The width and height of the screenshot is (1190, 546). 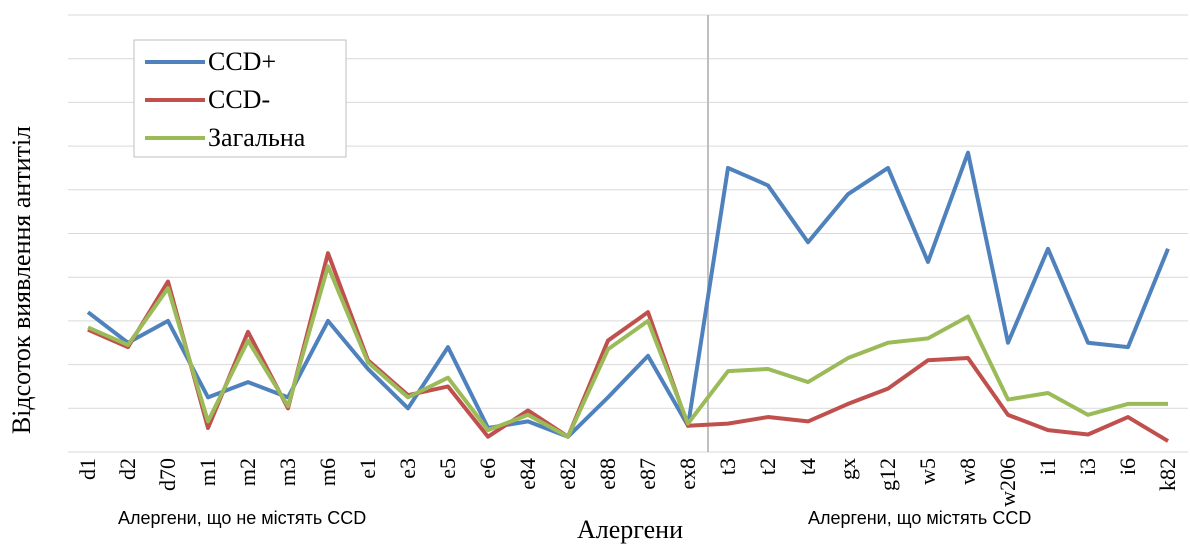 I want to click on x-tick-label: d70, so click(x=167, y=474).